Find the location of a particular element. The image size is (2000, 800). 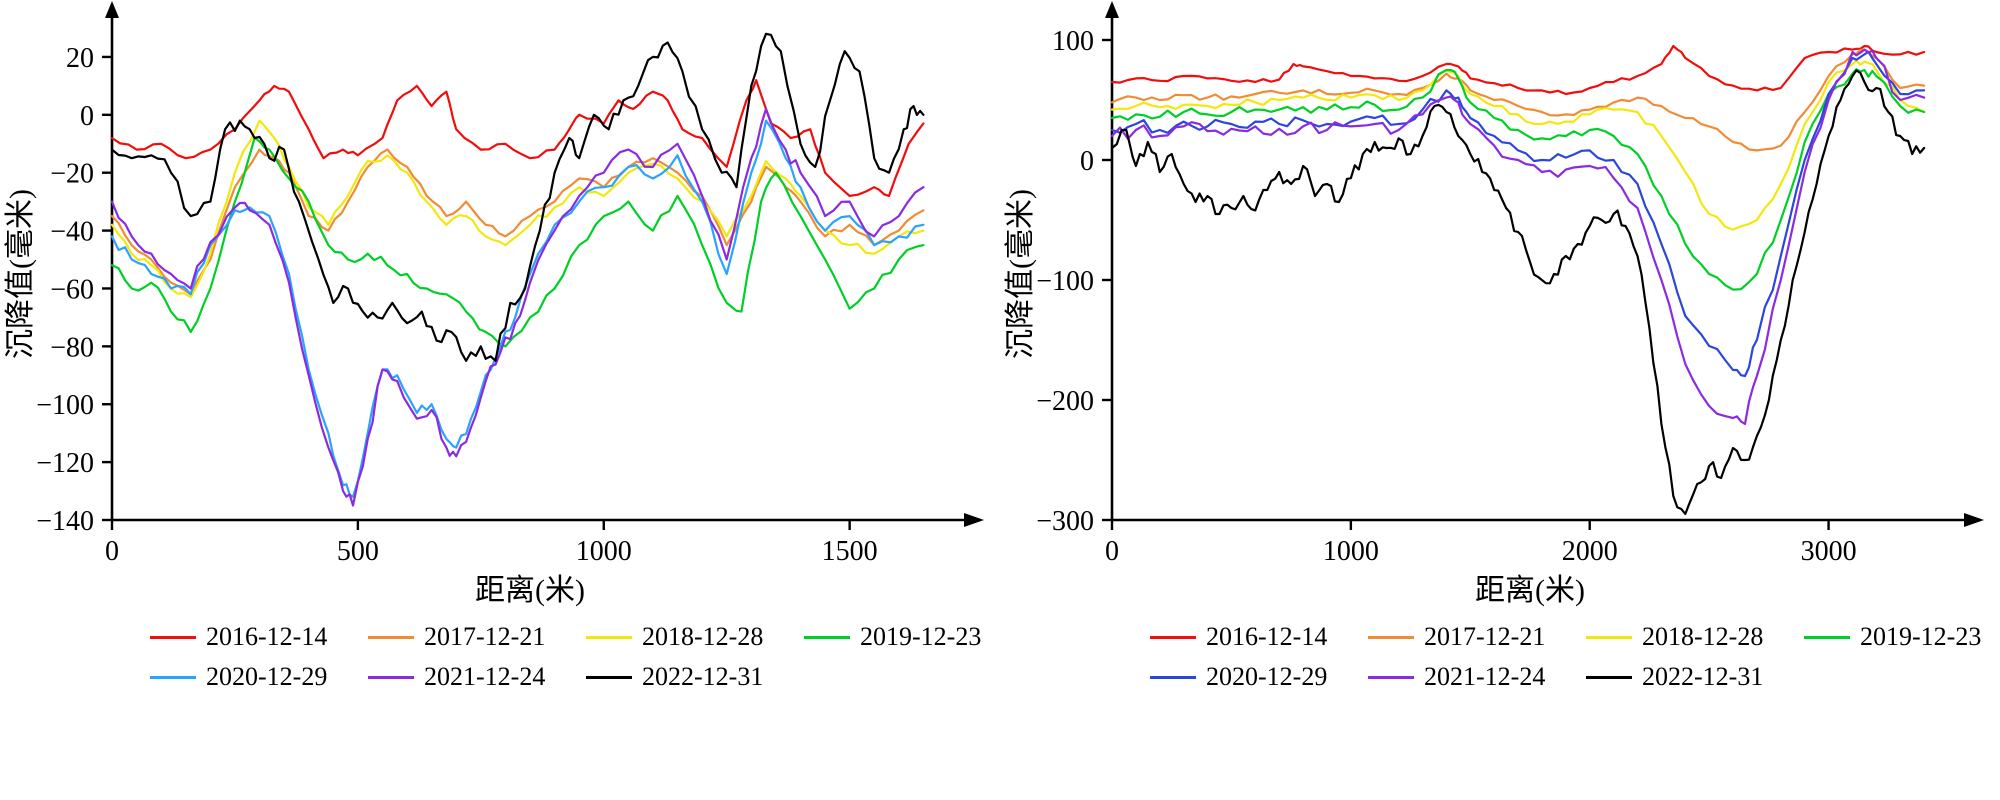

x-tick-label: 2000 is located at coordinates (1590, 551).